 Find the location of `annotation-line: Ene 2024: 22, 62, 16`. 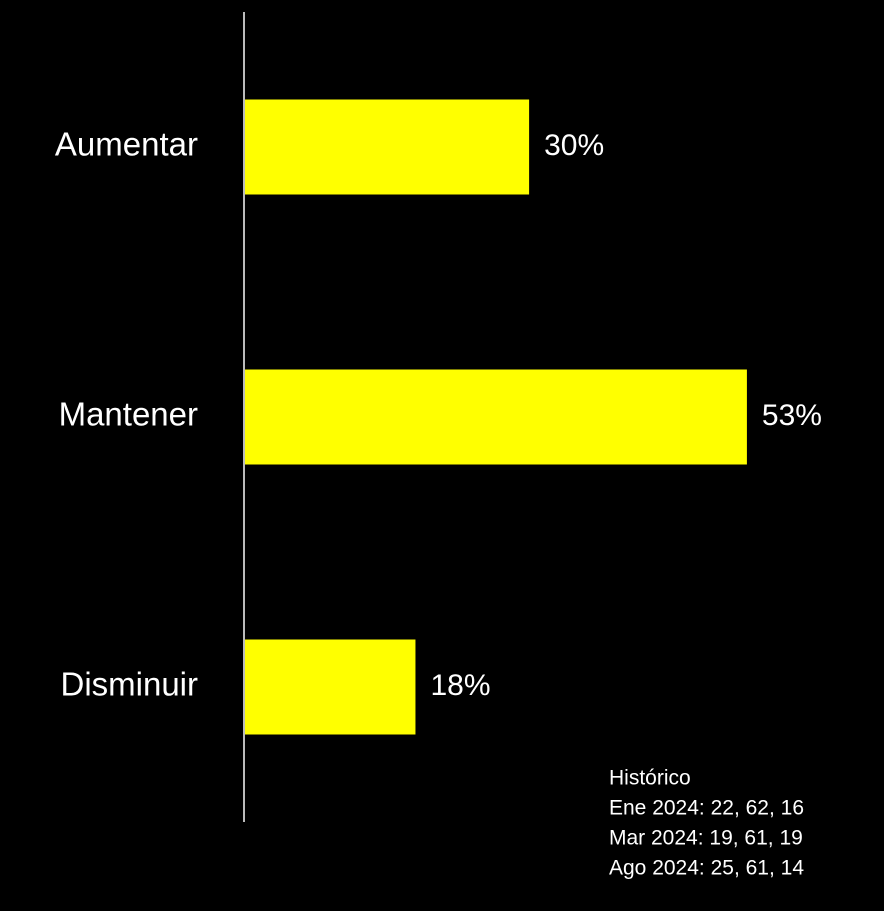

annotation-line: Ene 2024: 22, 62, 16 is located at coordinates (706, 808).